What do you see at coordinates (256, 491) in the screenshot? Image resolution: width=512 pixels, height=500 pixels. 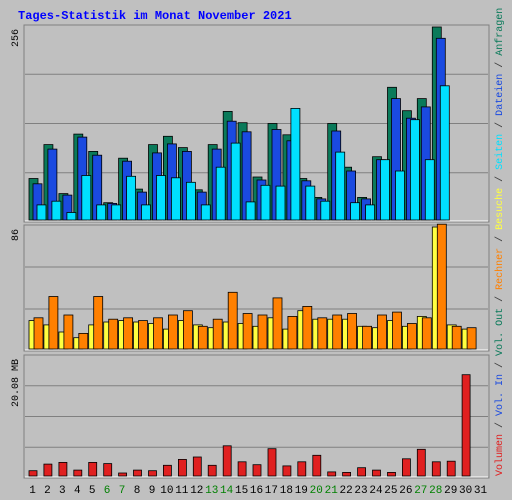 I see `day-label: 16` at bounding box center [256, 491].